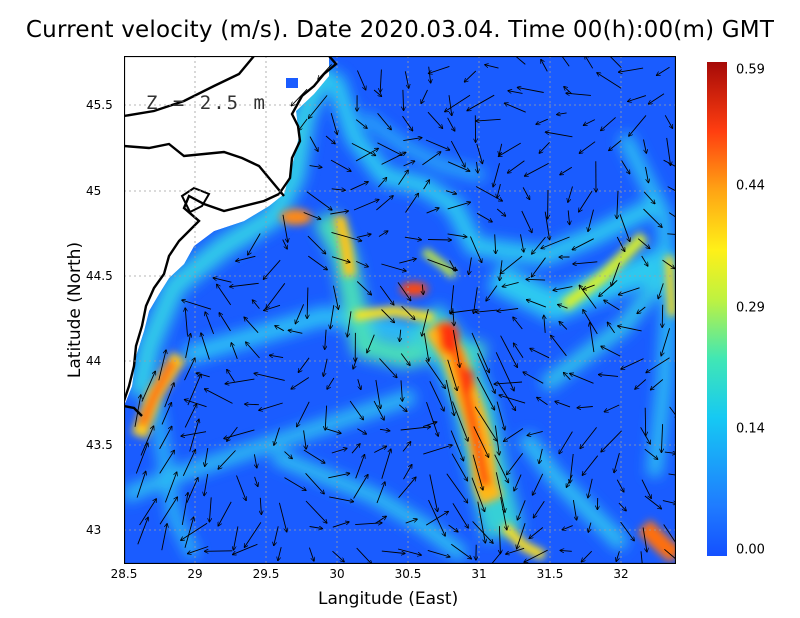 This screenshot has width=800, height=618. I want to click on y-tick-label: 44, so click(94, 361).